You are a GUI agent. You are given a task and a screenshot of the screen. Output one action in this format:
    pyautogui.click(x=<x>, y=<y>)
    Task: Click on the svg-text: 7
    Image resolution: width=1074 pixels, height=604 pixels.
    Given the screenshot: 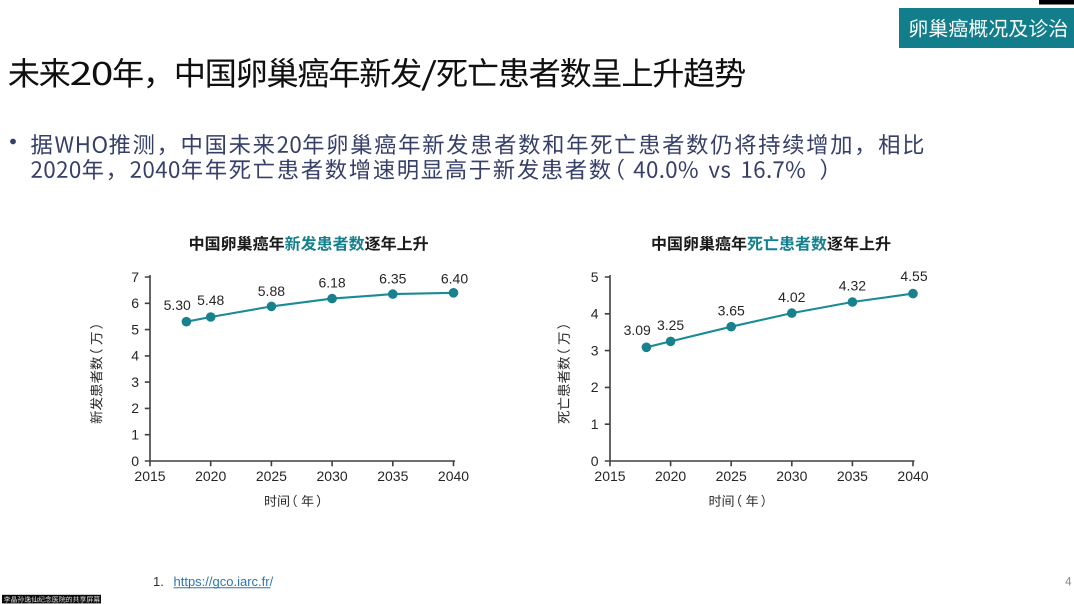 What is the action you would take?
    pyautogui.click(x=135, y=277)
    